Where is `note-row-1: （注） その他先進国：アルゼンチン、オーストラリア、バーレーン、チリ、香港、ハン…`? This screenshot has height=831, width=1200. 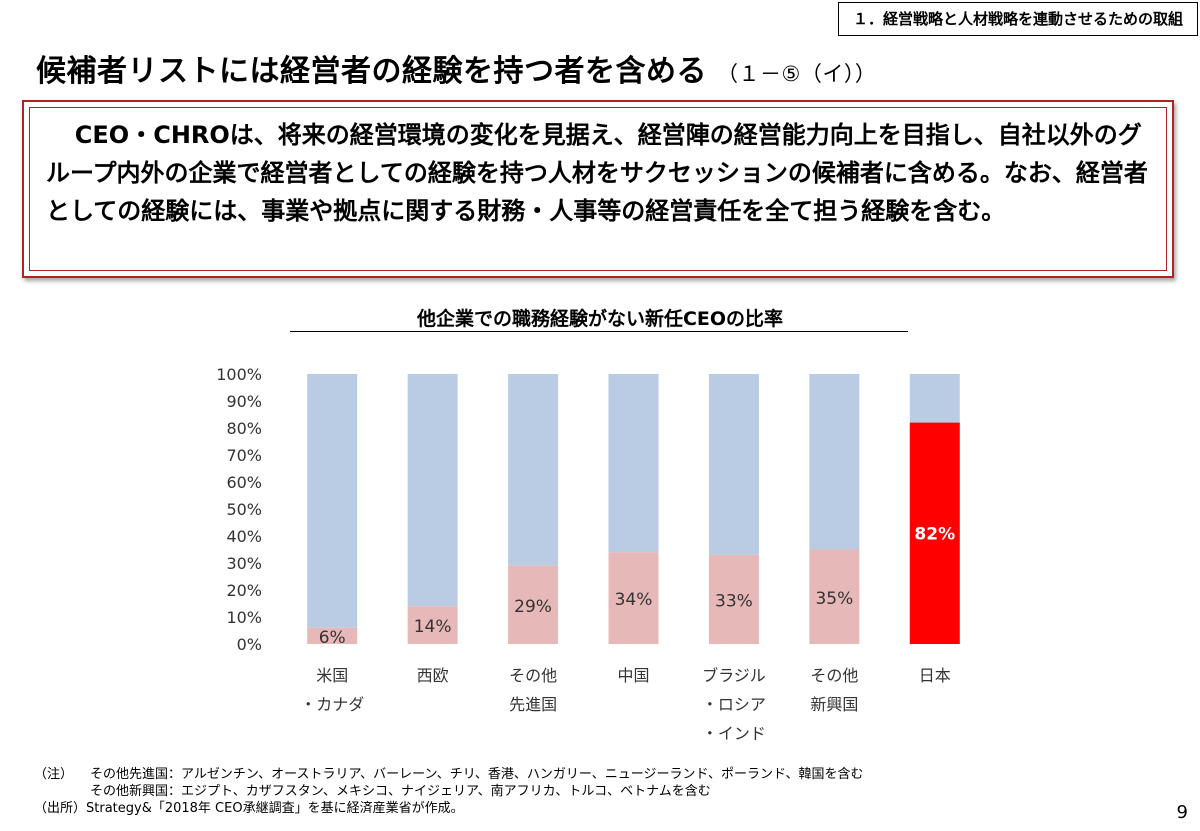
note-row-1: （注） その他先進国：アルゼンチン、オーストラリア、バーレーン、チリ、香港、ハン… is located at coordinates (449, 774).